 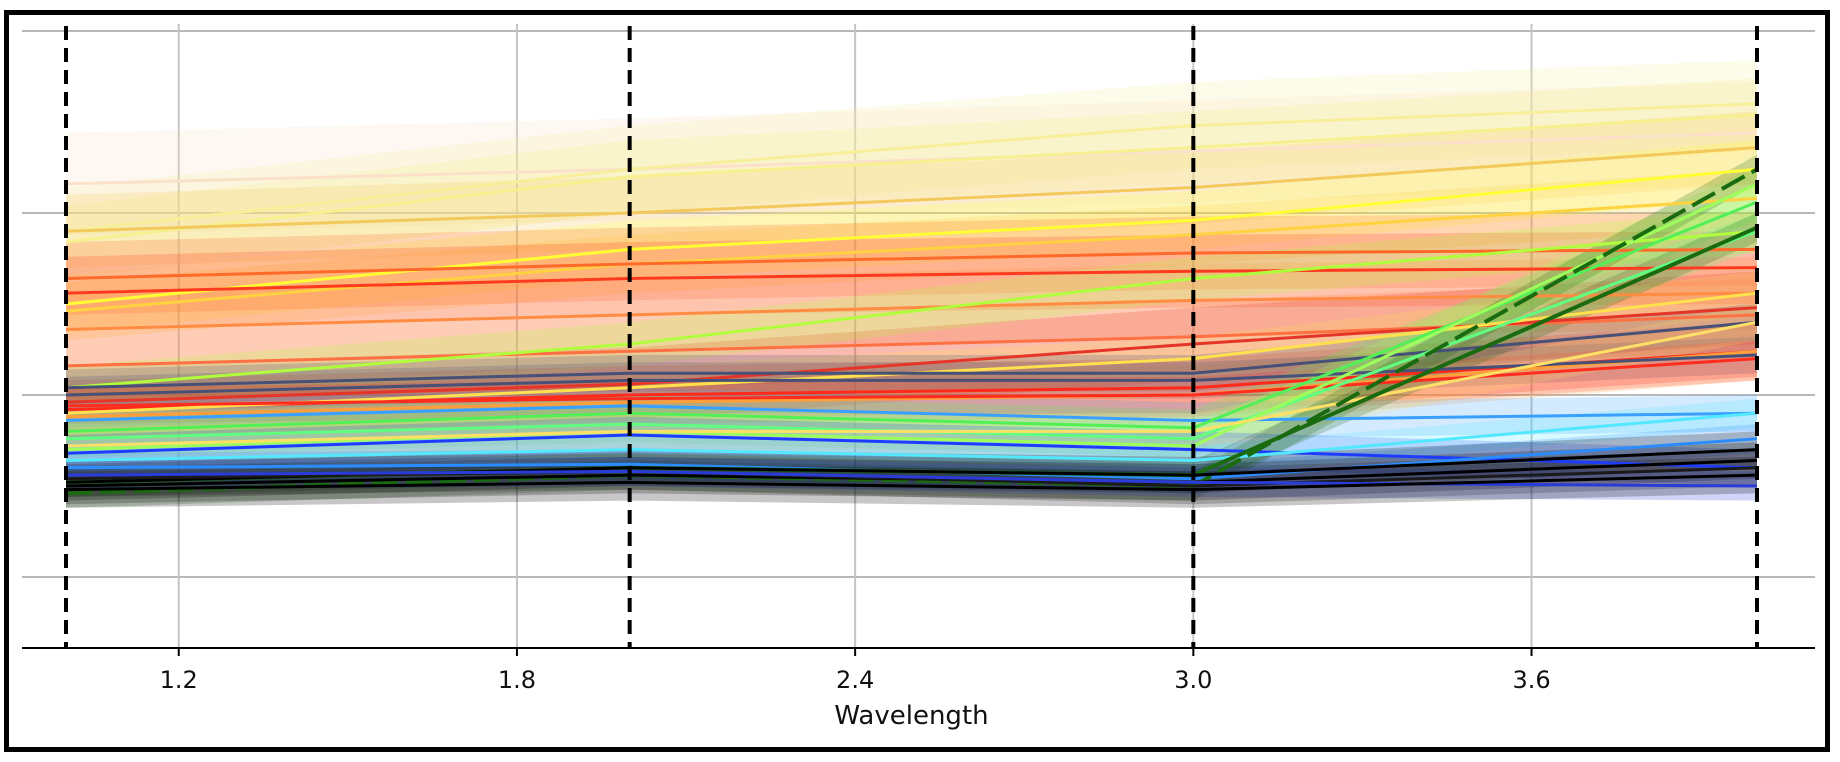 I want to click on x-axis-title: Wavelength, so click(x=911, y=716).